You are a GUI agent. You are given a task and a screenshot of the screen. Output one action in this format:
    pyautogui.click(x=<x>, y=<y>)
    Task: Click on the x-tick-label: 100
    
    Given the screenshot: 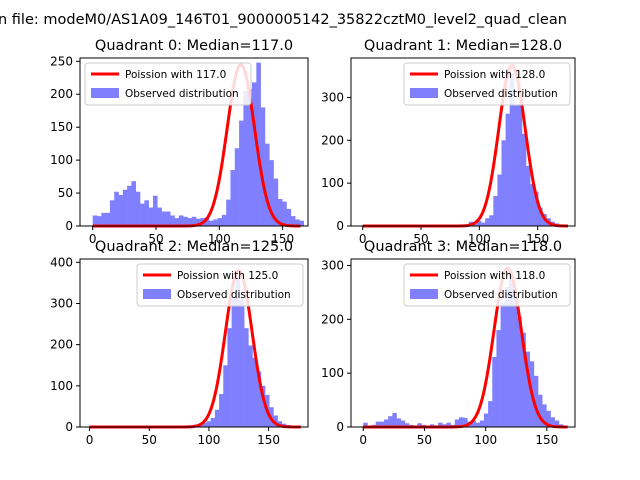 What is the action you would take?
    pyautogui.click(x=219, y=239)
    